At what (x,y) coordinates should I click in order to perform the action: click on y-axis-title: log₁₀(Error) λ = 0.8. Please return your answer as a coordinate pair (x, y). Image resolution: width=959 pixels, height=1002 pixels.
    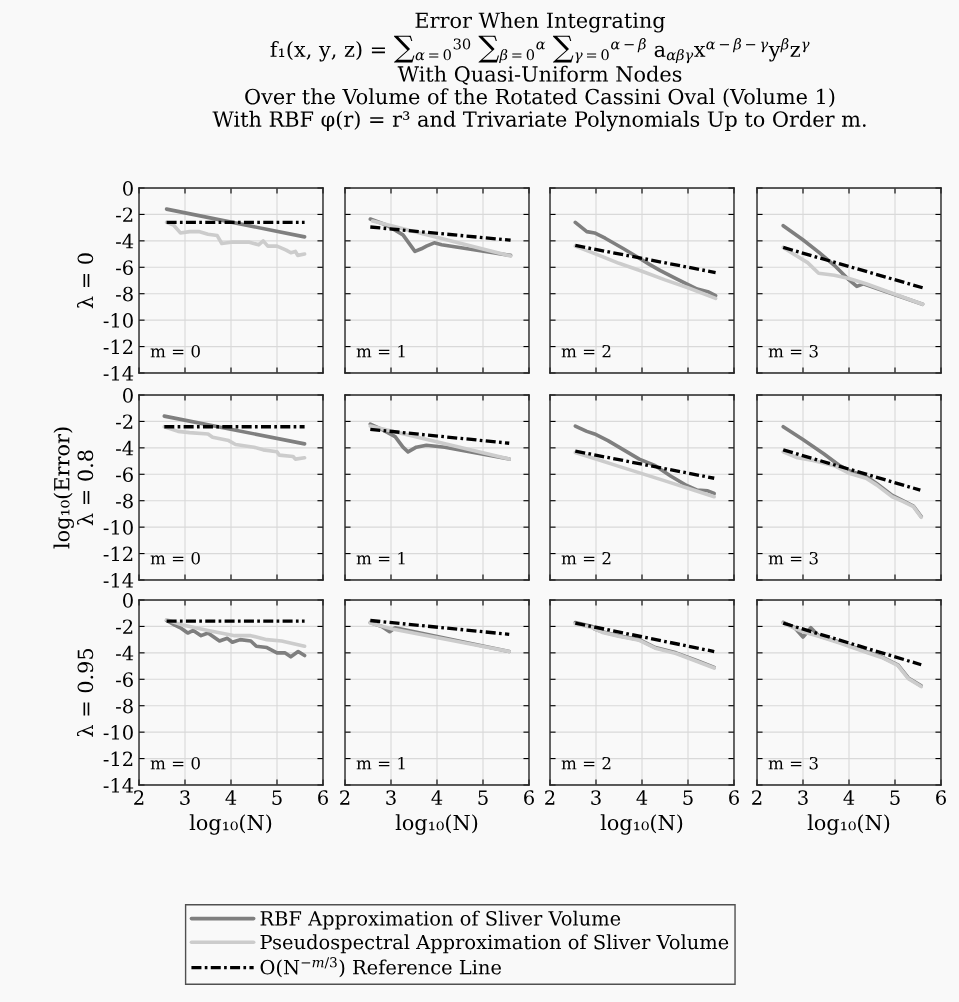
    Looking at the image, I should click on (73, 488).